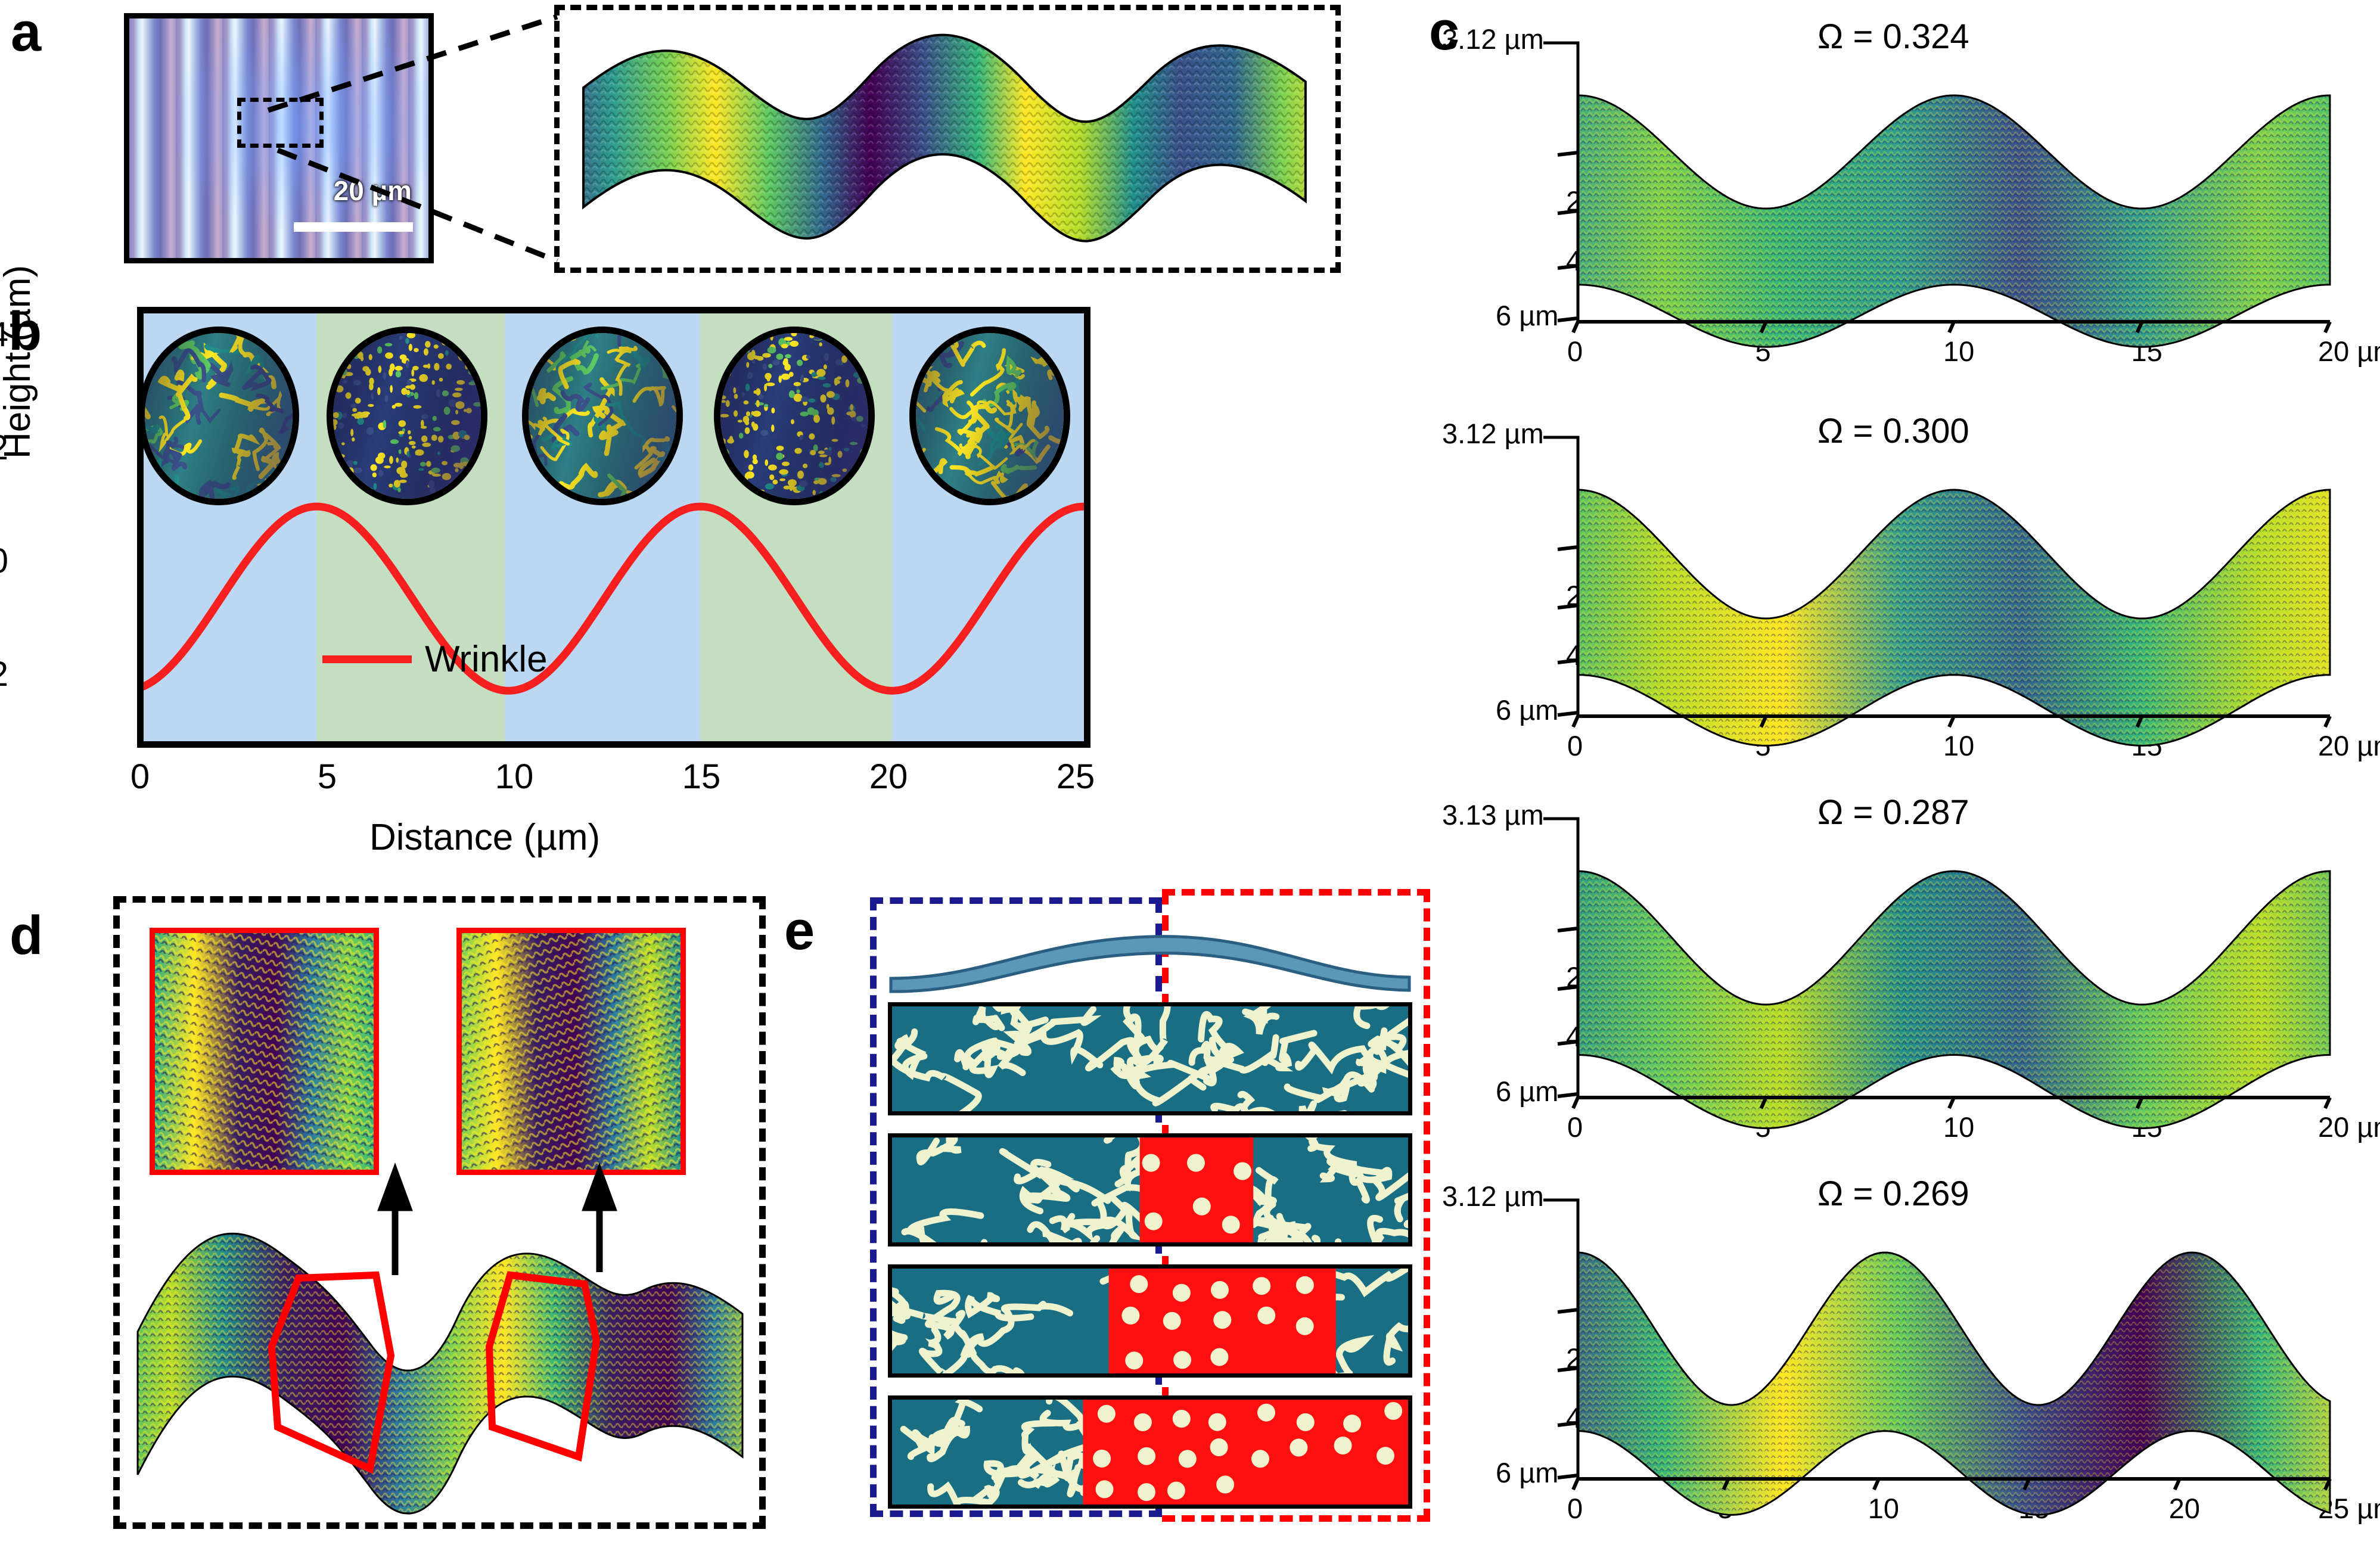 The image size is (2380, 1548). Describe the element at coordinates (1575, 1127) in the screenshot. I see `x-tick-label-3-1: 0` at that location.